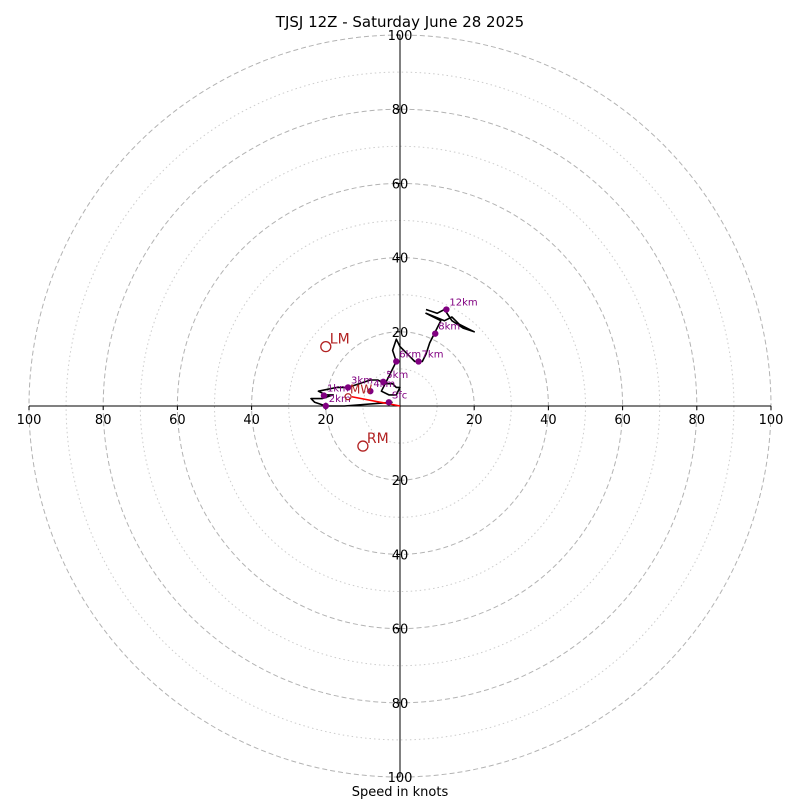 This screenshot has width=800, height=800. I want to click on height-label-1km: 1km, so click(338, 389).